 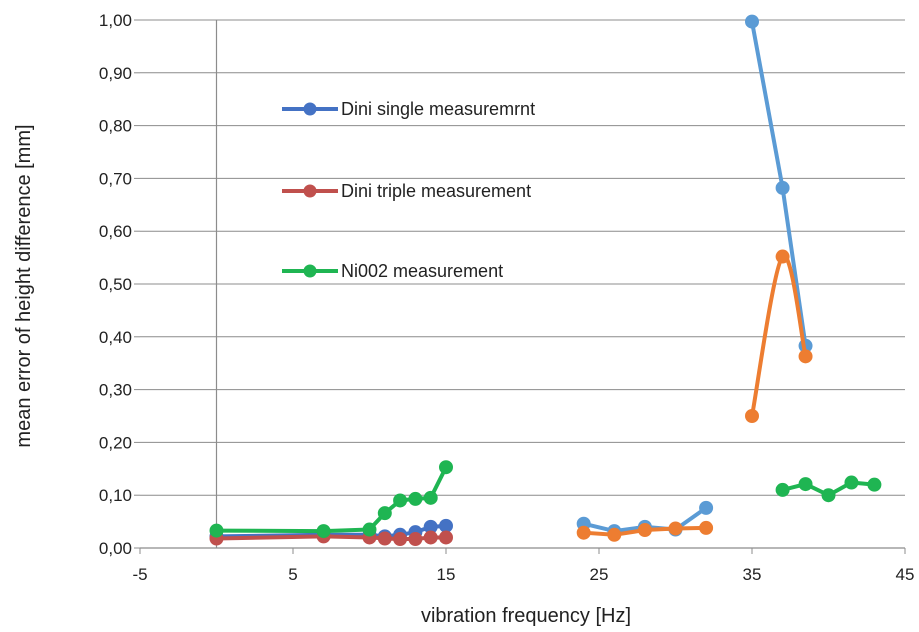 What do you see at coordinates (115, 495) in the screenshot?
I see `y-tick-label: 0,10` at bounding box center [115, 495].